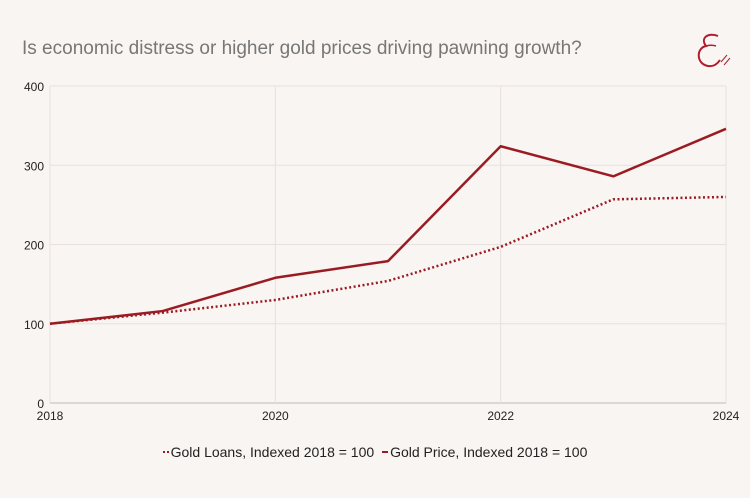  Describe the element at coordinates (165, 452) in the screenshot. I see `dotted-line-swatch` at that location.